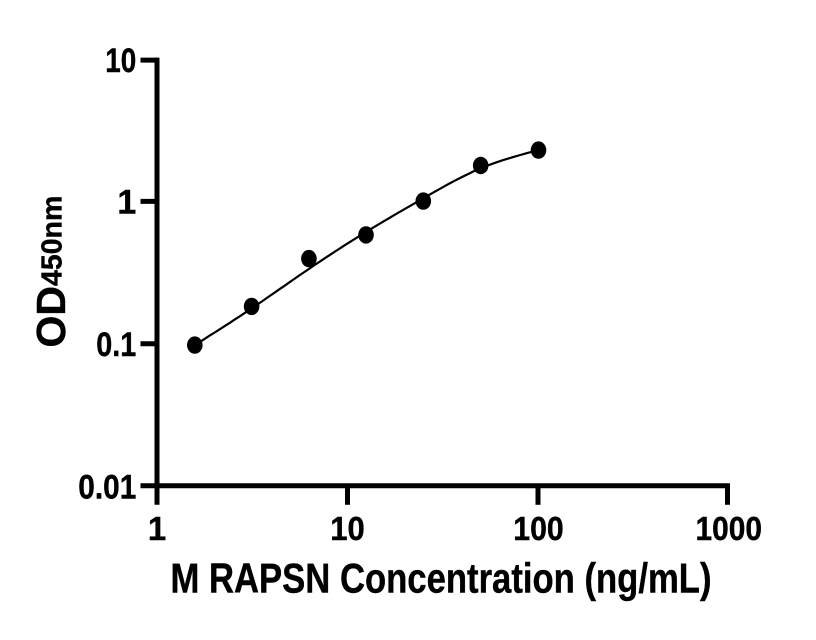 This screenshot has height=640, width=816. Describe the element at coordinates (538, 528) in the screenshot. I see `svg-text: 100` at that location.